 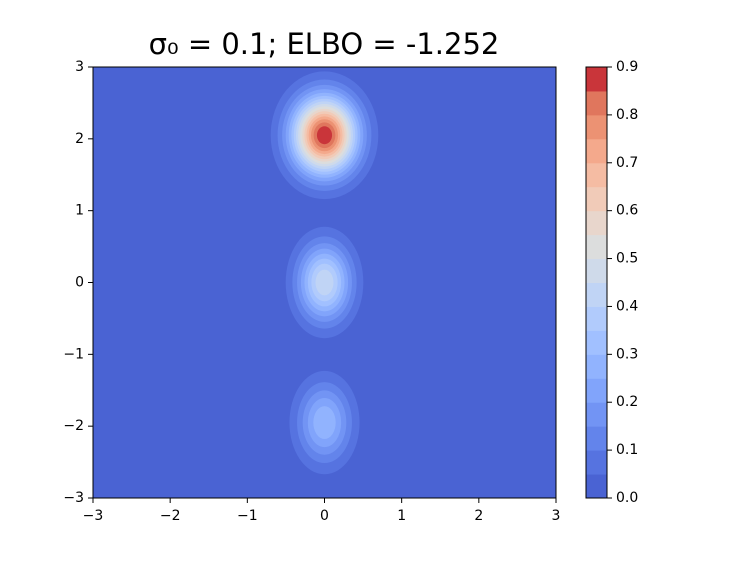 I want to click on colorbar-tick-label: 0.3, so click(x=627, y=354).